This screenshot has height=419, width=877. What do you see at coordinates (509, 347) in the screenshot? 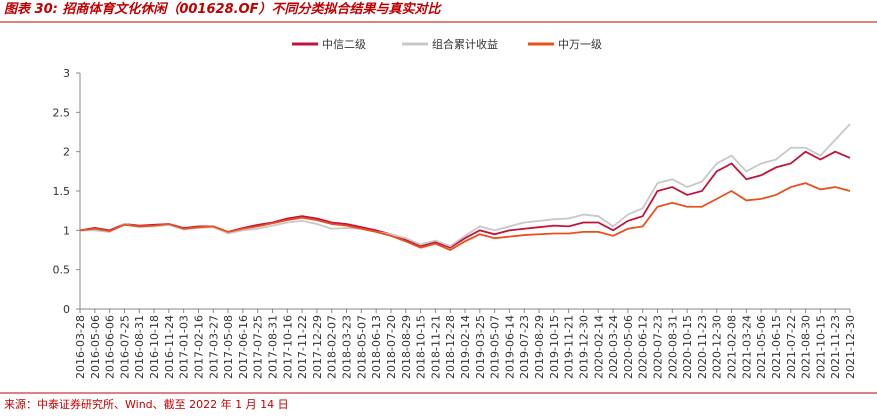
I see `x-tick-label: 2019-06-14` at bounding box center [509, 347].